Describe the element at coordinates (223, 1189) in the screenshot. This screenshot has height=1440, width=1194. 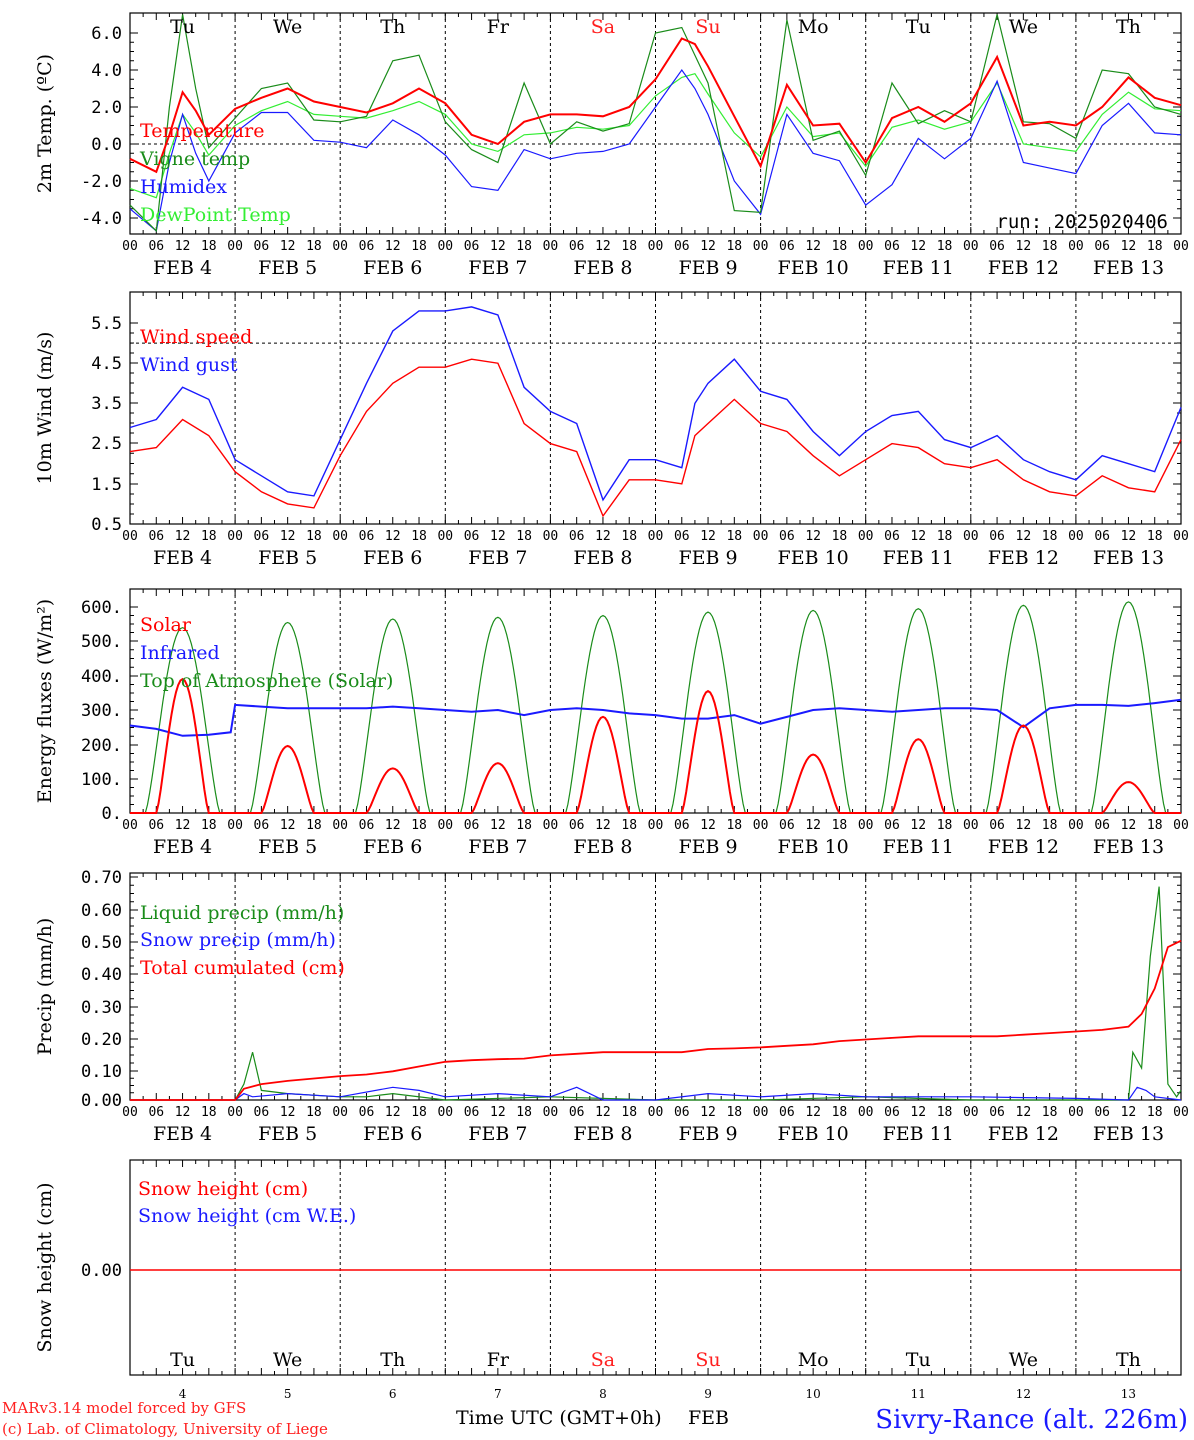
I see `legend-entry: Snow height (cm)` at that location.